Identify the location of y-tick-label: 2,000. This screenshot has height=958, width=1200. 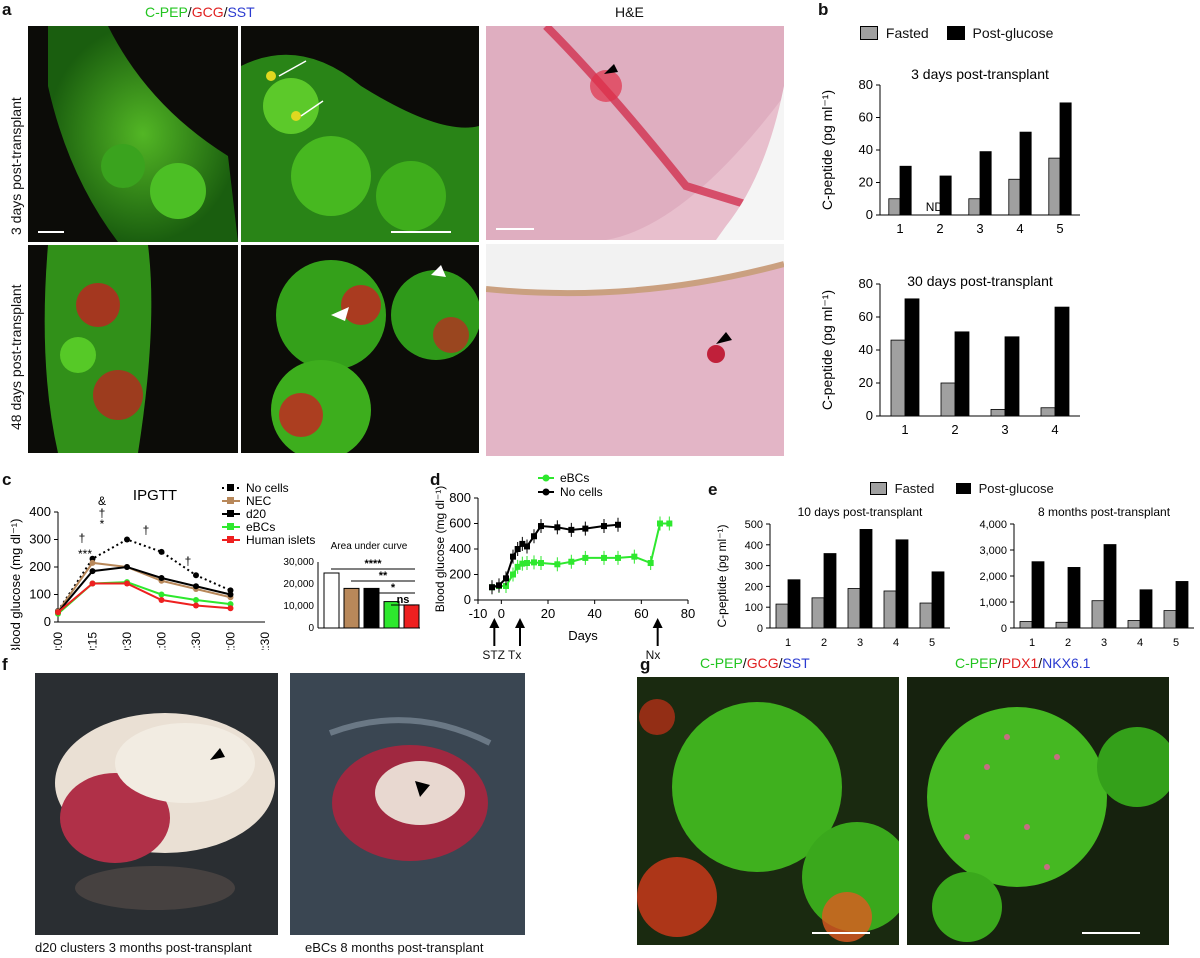
(993, 577).